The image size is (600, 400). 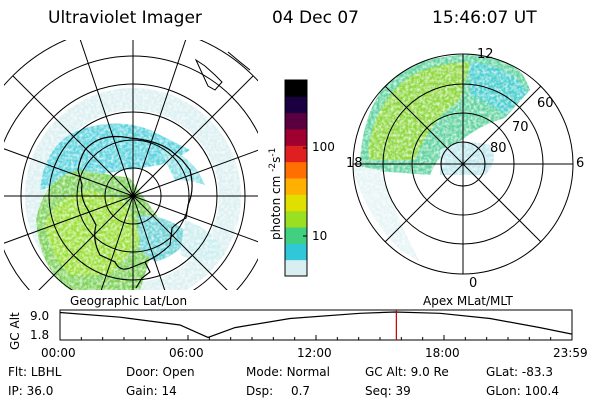 I want to click on instrument-title: Ultraviolet Imager, so click(x=125, y=18).